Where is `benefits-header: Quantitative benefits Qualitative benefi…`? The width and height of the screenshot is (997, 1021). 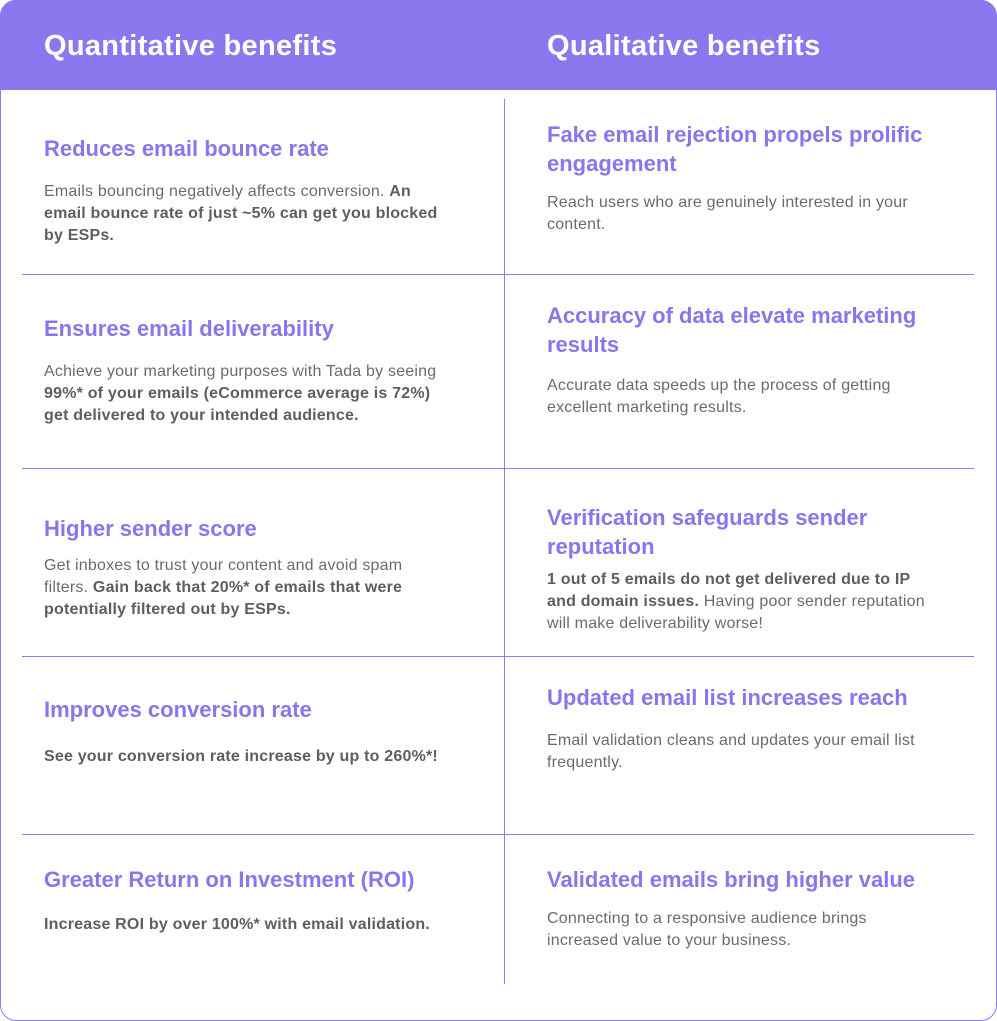 benefits-header: Quantitative benefits Qualitative benefi… is located at coordinates (498, 45).